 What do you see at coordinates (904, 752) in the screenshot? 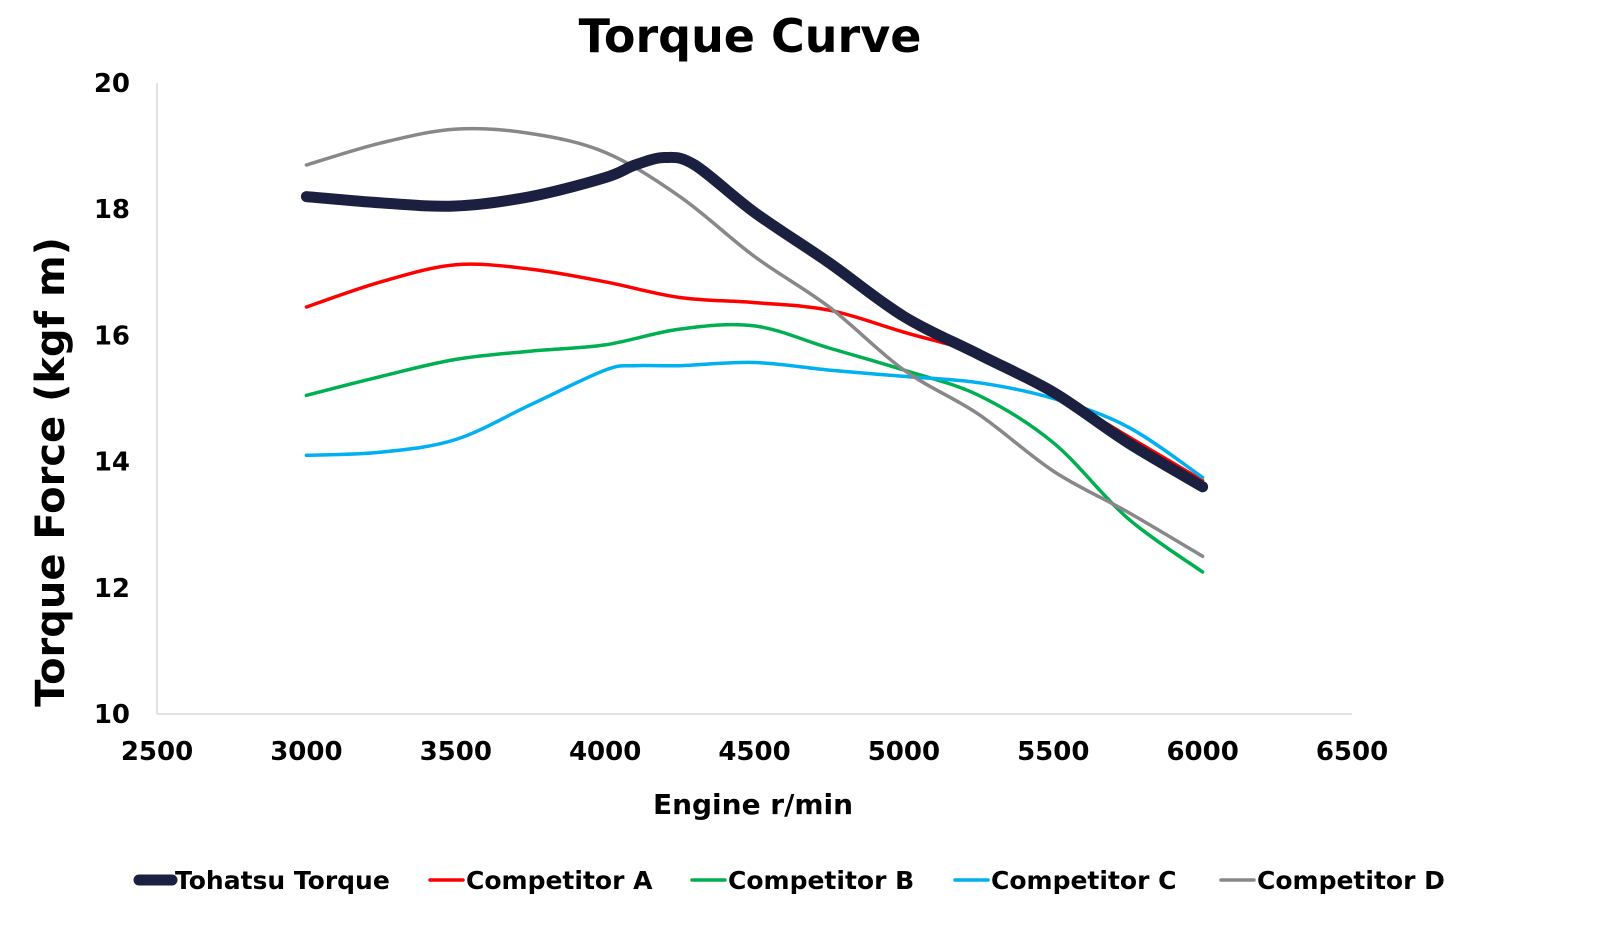
I see `x-tick-label: 5000` at bounding box center [904, 752].